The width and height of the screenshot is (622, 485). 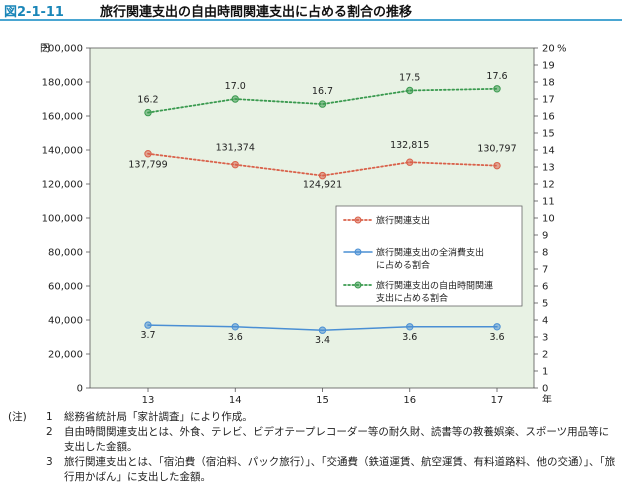 What do you see at coordinates (322, 340) in the screenshot?
I see `data-label: 3.4` at bounding box center [322, 340].